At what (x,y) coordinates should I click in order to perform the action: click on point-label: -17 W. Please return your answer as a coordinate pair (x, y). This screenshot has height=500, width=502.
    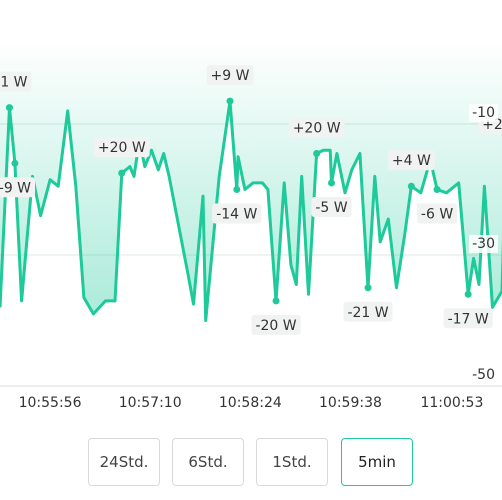
    Looking at the image, I should click on (468, 319).